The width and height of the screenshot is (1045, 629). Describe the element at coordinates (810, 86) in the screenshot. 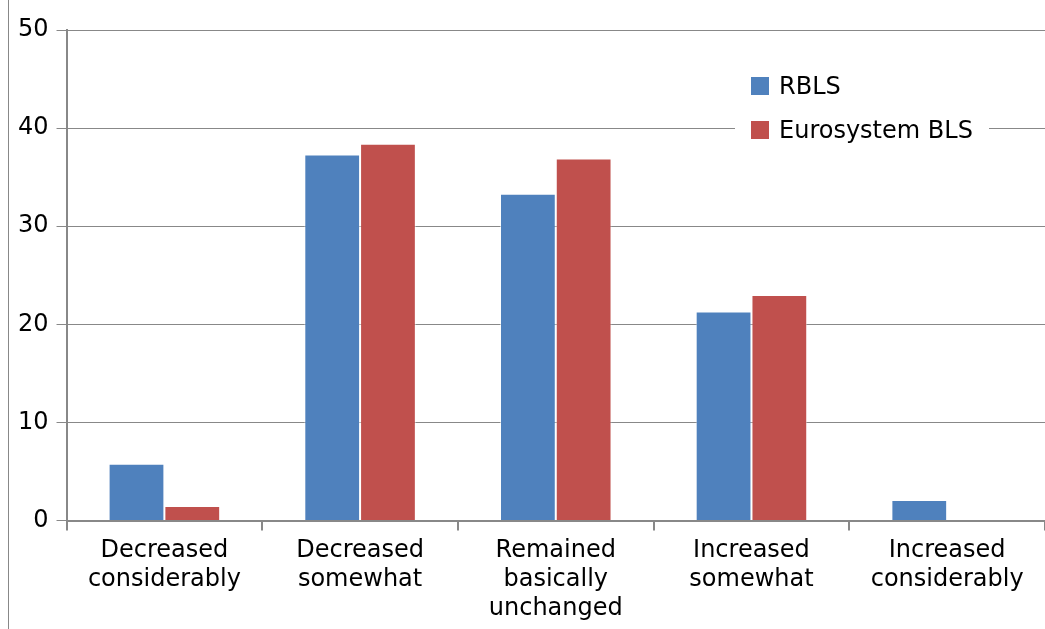

I see `legend-label: RBLS` at that location.